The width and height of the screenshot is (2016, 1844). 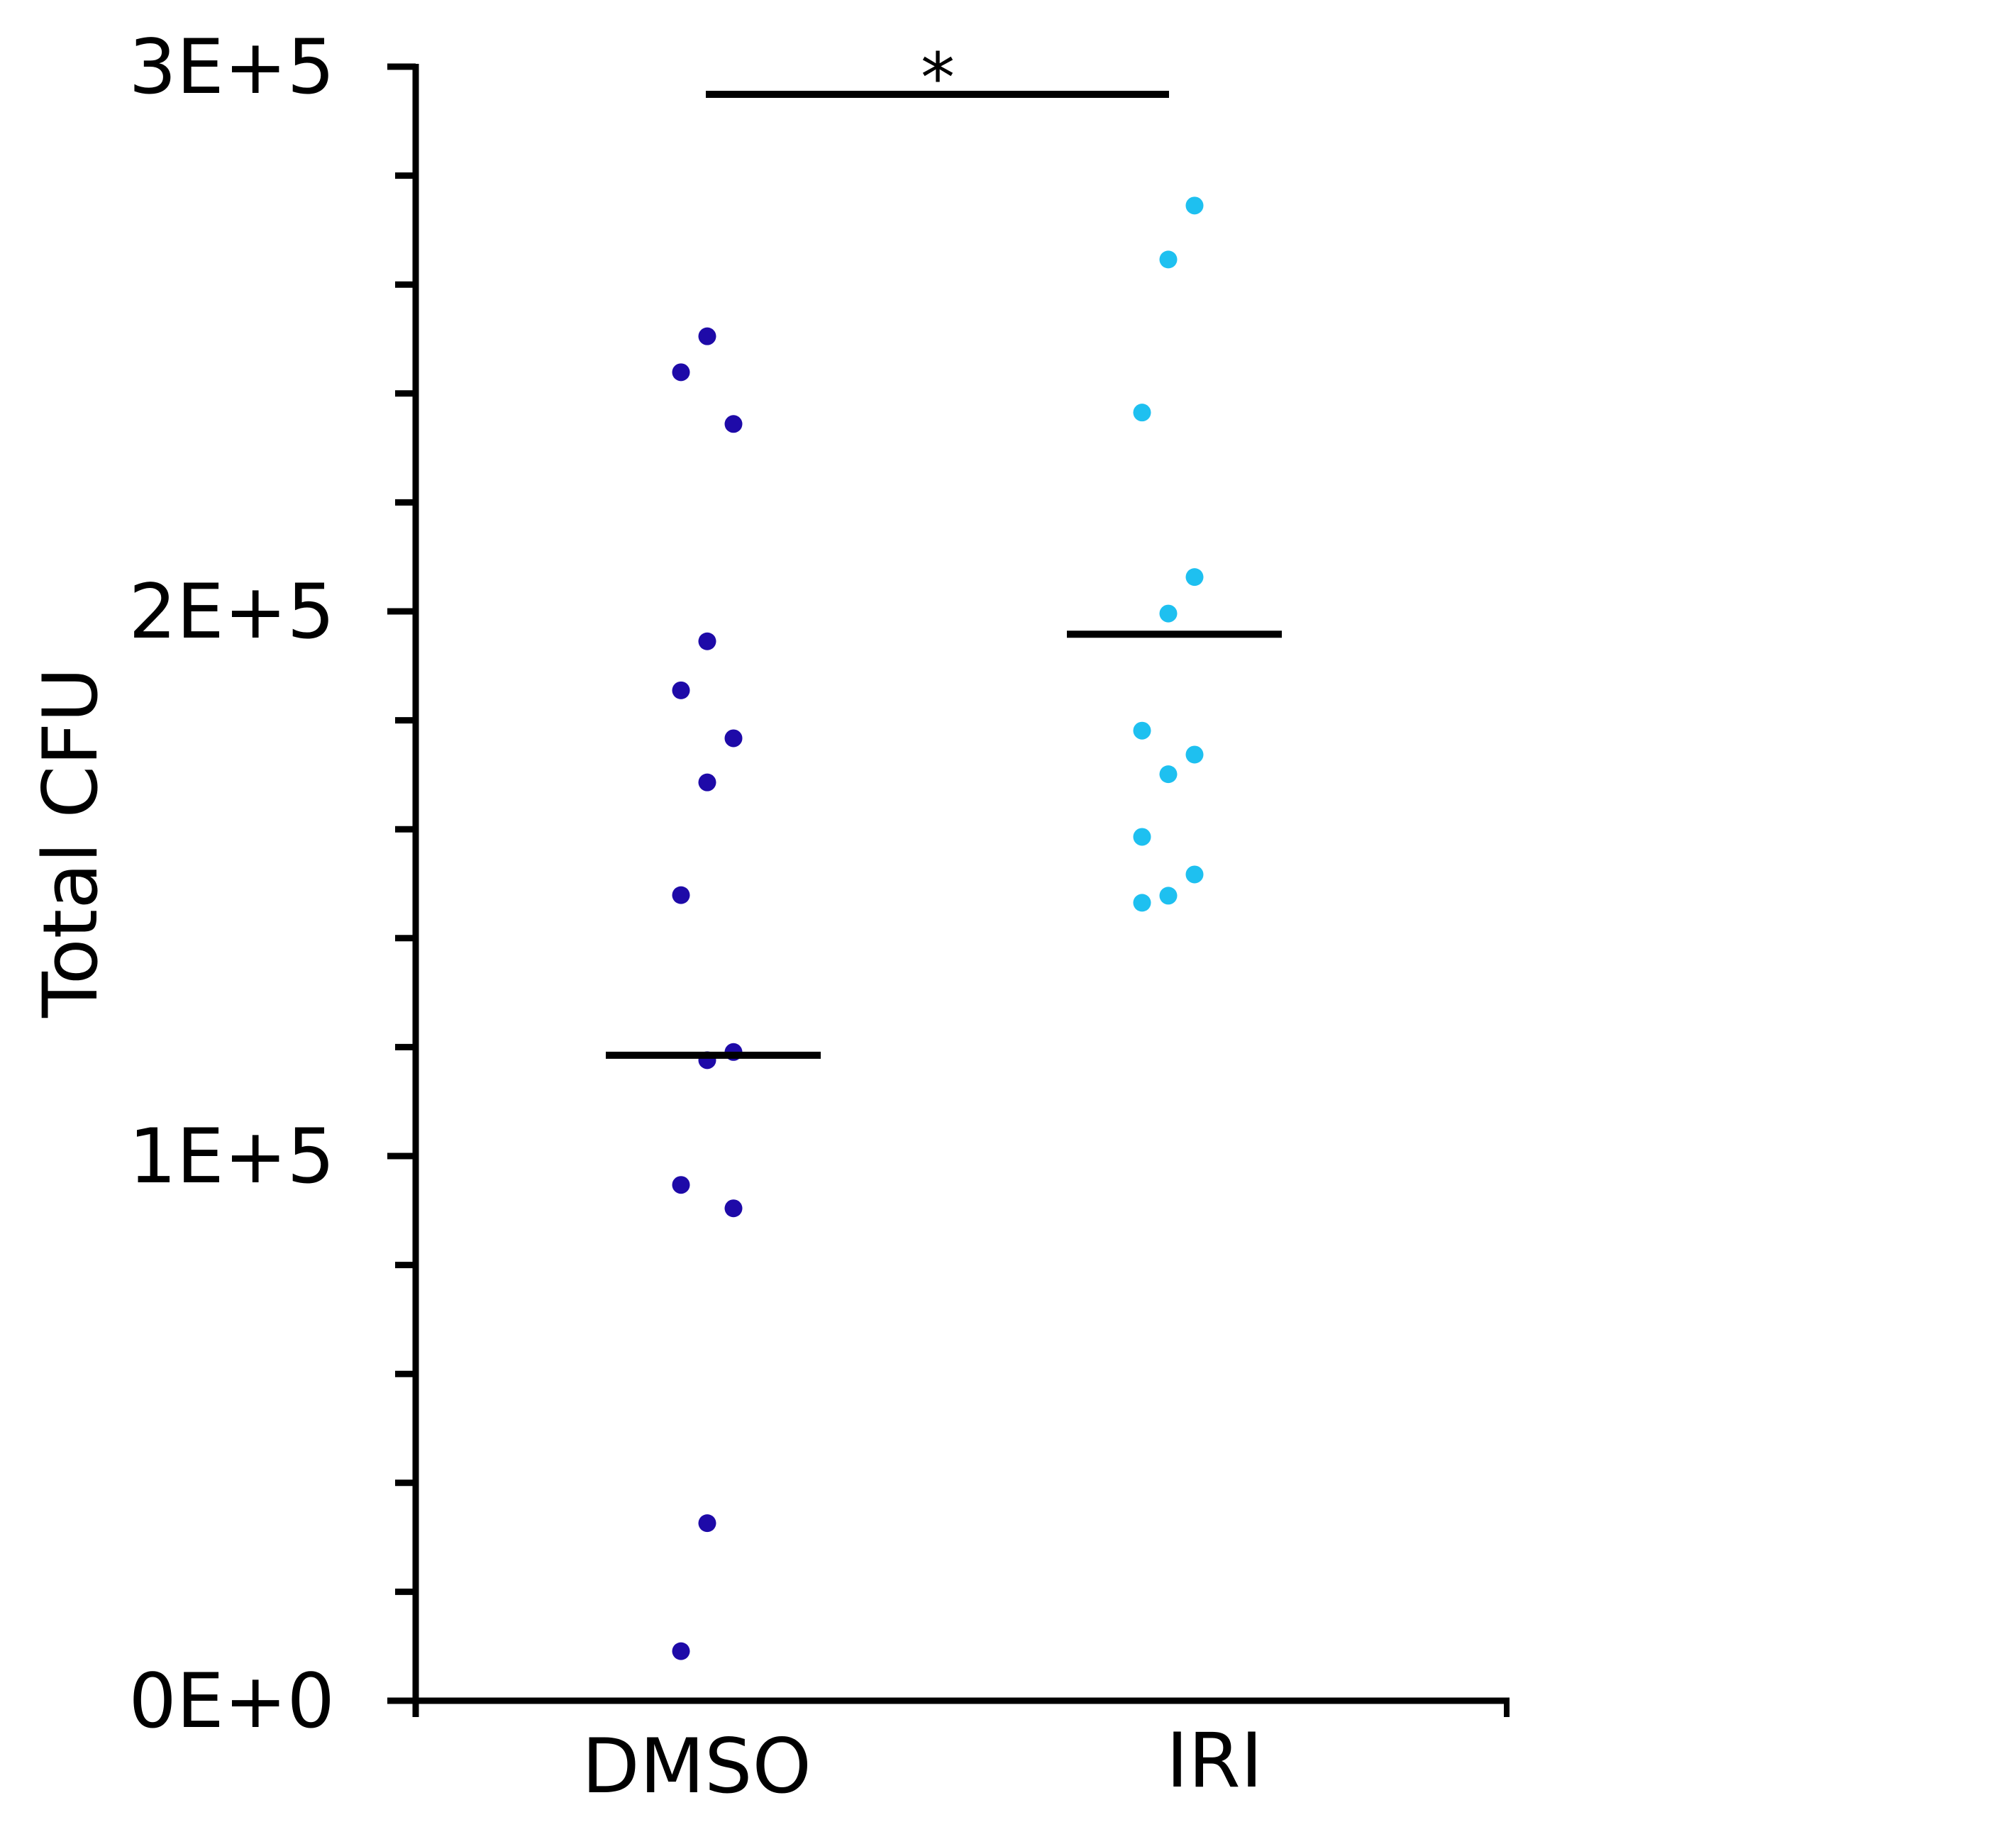 I want to click on y-axis-title: Total CFU, so click(x=70, y=842).